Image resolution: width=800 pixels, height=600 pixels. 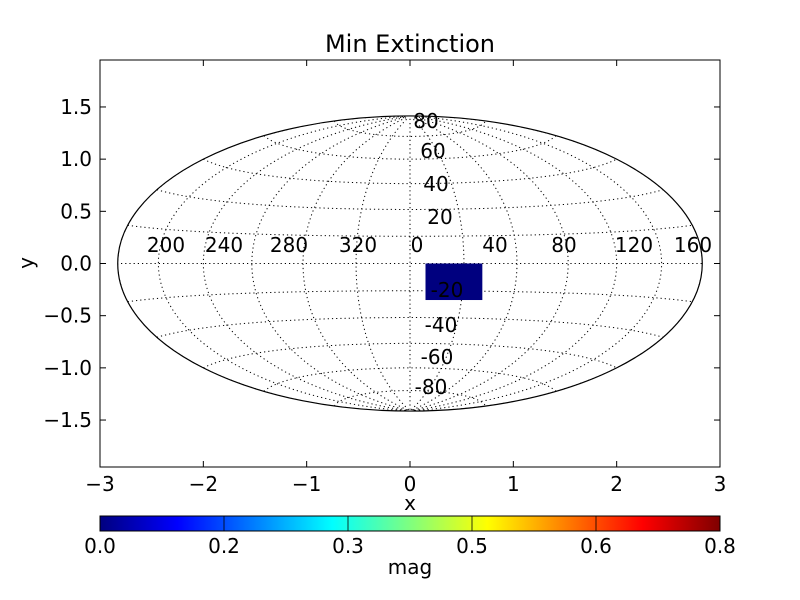 I want to click on colorbar-tick-label: 0.2, so click(x=224, y=546).